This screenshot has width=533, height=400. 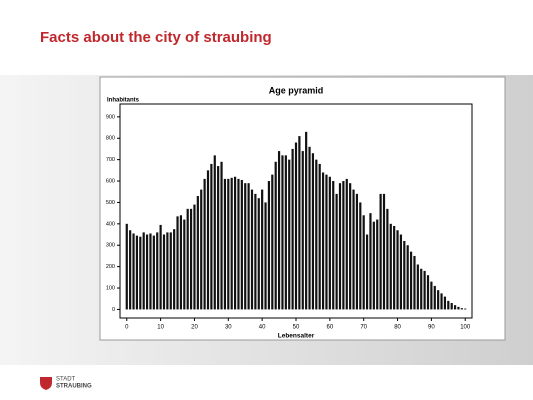 I want to click on y-tick-label: 800, so click(x=110, y=139).